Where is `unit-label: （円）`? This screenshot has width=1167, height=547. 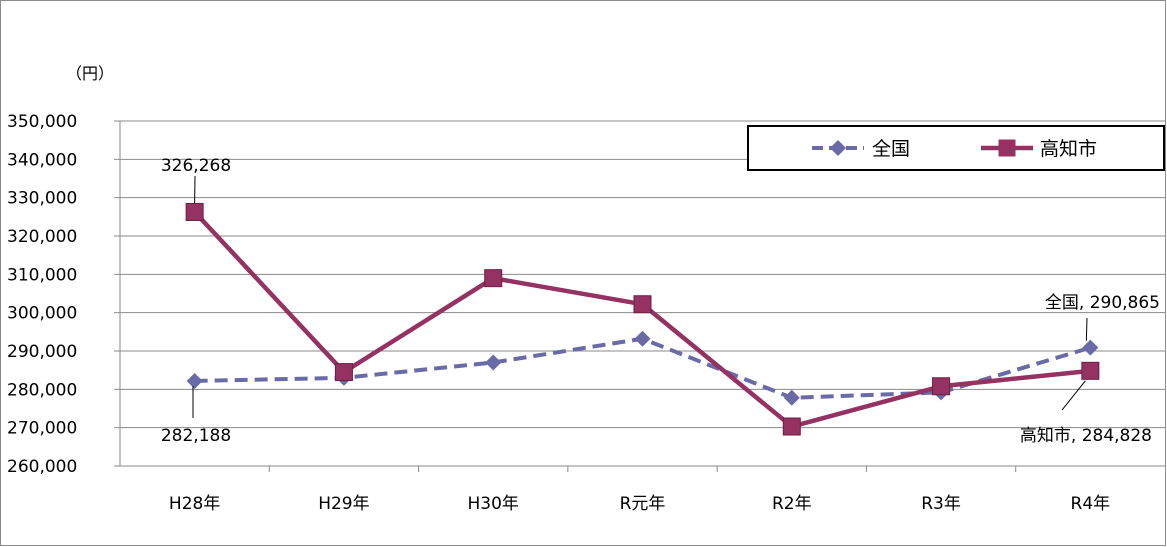
unit-label: （円） is located at coordinates (90, 73).